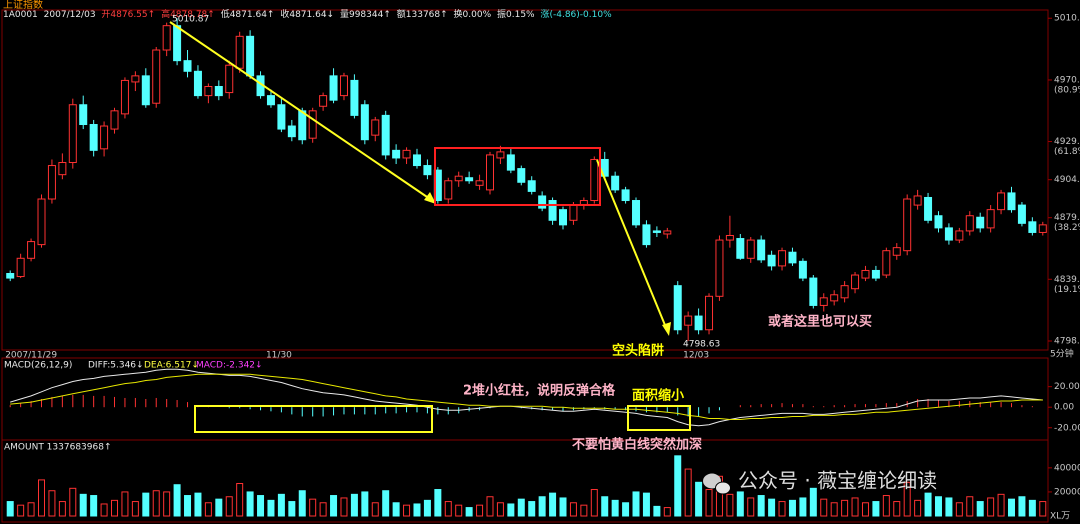 This screenshot has width=1080, height=524. I want to click on volume-title: AMOUNT 1337683968↑, so click(58, 448).